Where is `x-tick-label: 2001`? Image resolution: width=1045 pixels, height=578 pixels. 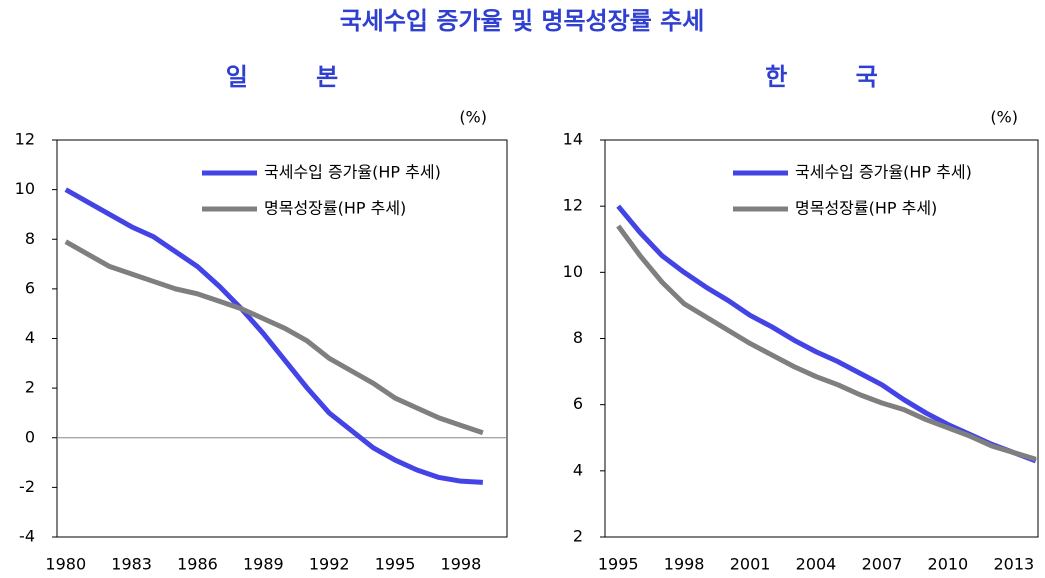 x-tick-label: 2001 is located at coordinates (750, 564).